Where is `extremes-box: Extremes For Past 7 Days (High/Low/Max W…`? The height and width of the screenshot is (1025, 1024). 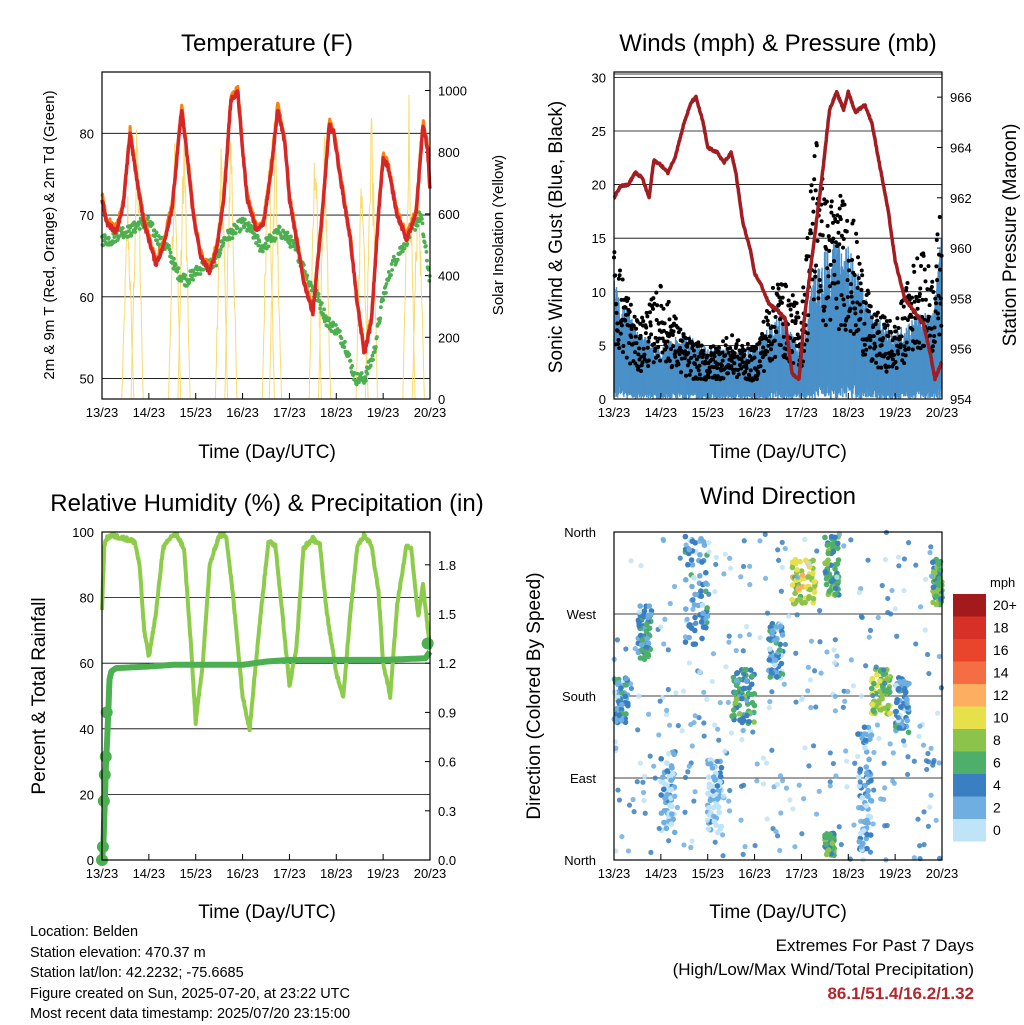 extremes-box: Extremes For Past 7 Days (High/Low/Max W… is located at coordinates (823, 970).